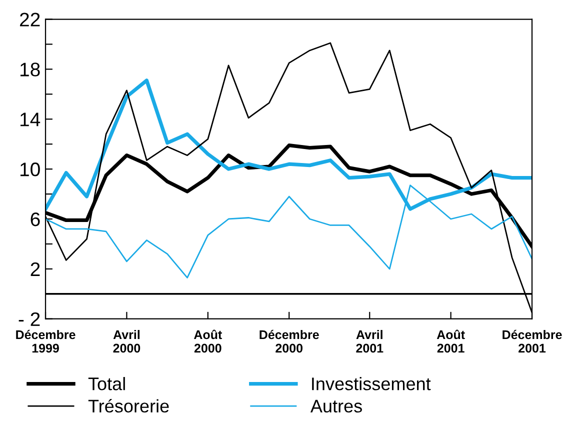 Image resolution: width=569 pixels, height=428 pixels. Describe the element at coordinates (30, 119) in the screenshot. I see `y-tick-label: 14` at that location.